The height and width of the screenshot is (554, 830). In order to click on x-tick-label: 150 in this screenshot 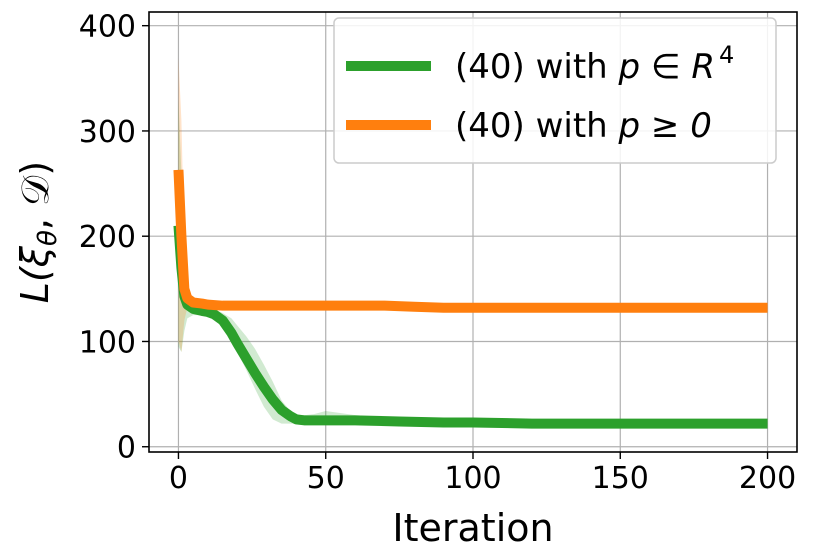, I will do `click(620, 478)`.